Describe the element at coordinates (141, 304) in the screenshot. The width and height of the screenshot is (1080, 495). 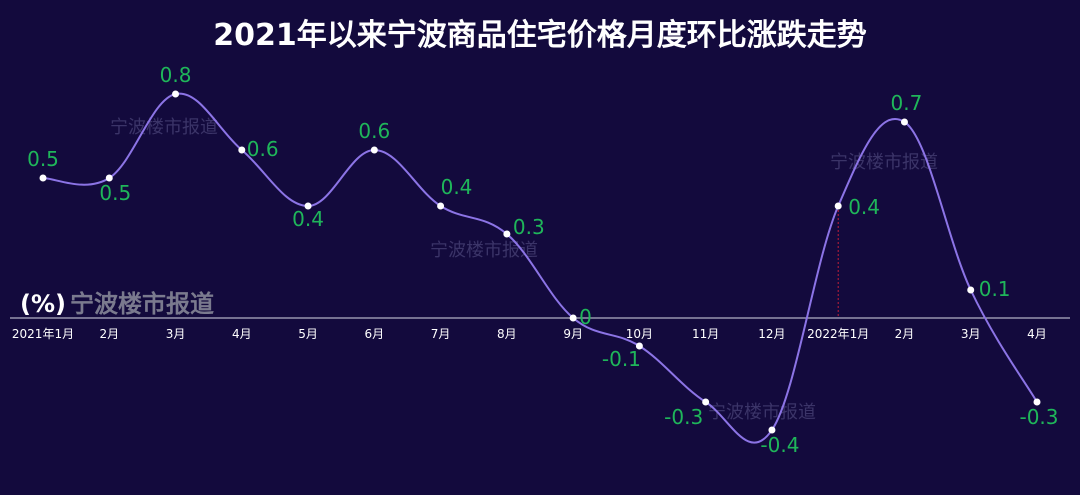
I see `source-label: 宁波楼市报道` at that location.